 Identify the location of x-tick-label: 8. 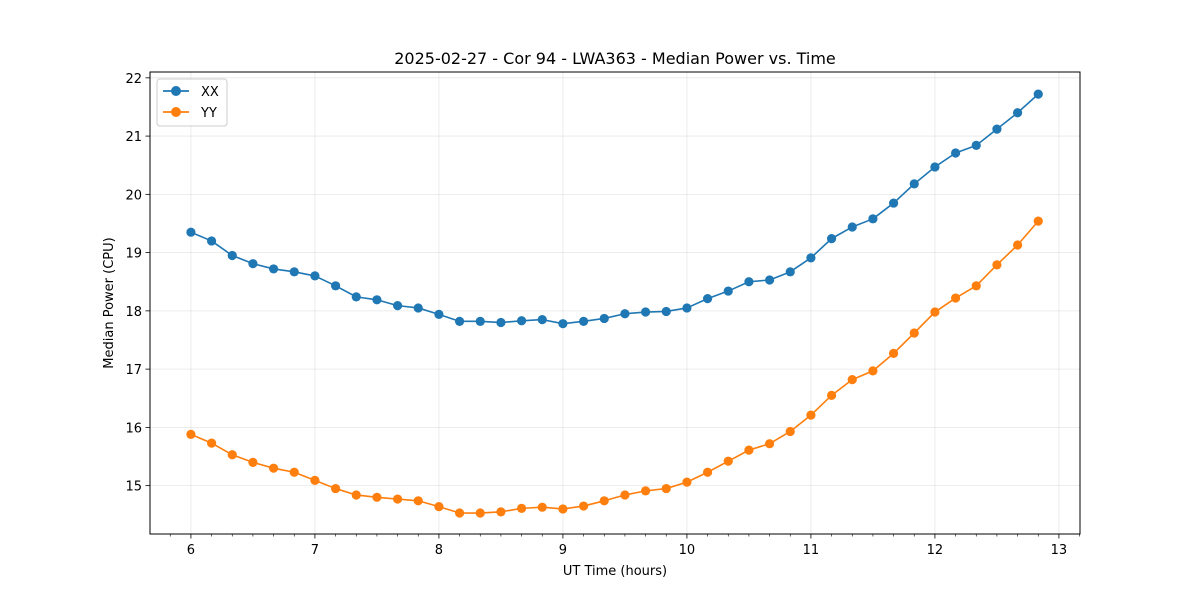
(439, 550).